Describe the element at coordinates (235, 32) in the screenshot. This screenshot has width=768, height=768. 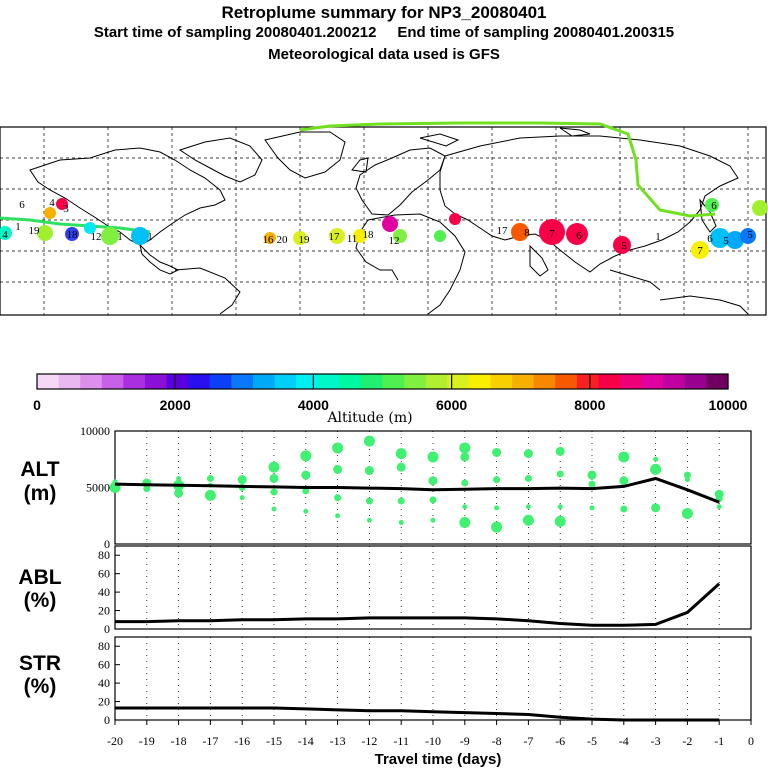
I see `start-time-label: Start time of sampling 20080401.200212` at that location.